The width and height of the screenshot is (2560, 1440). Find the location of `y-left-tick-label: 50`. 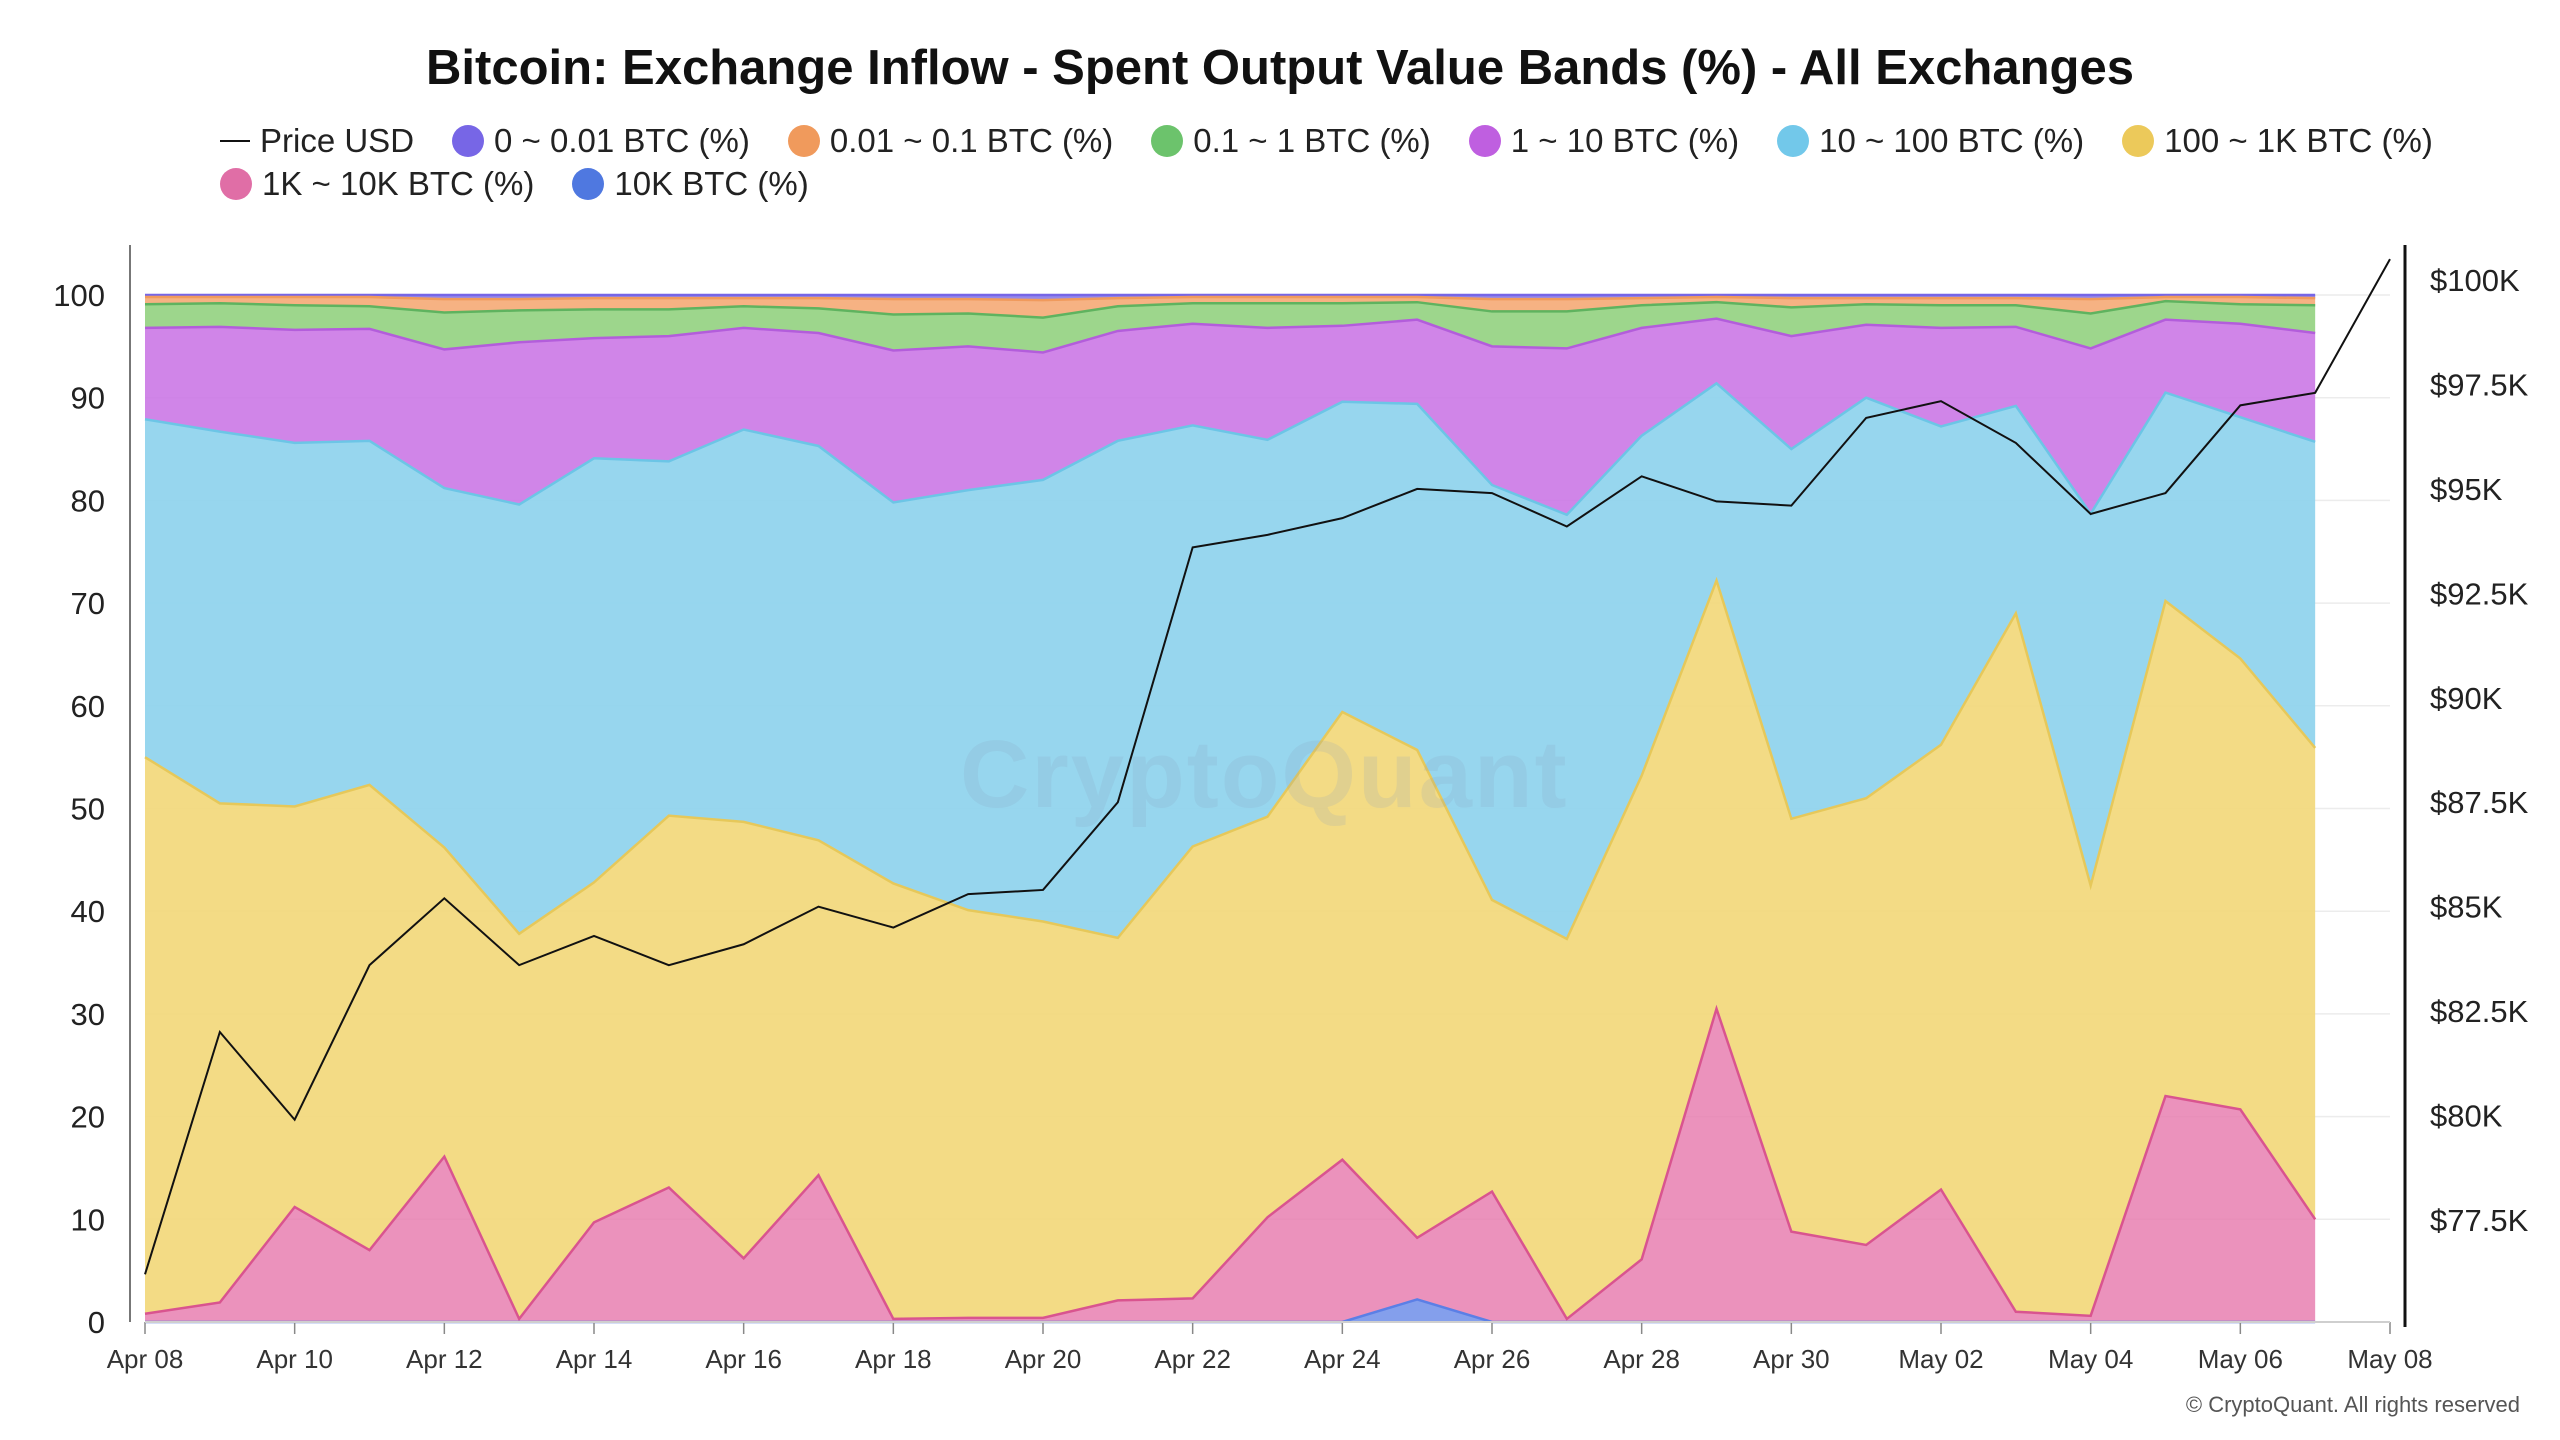

y-left-tick-label: 50 is located at coordinates (88, 809).